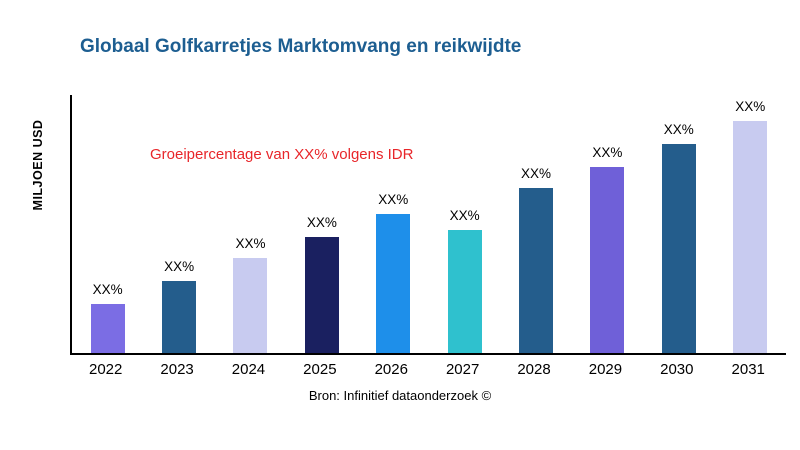 The height and width of the screenshot is (450, 800). Describe the element at coordinates (38, 165) in the screenshot. I see `y-axis-label: MILJOEN USD` at that location.